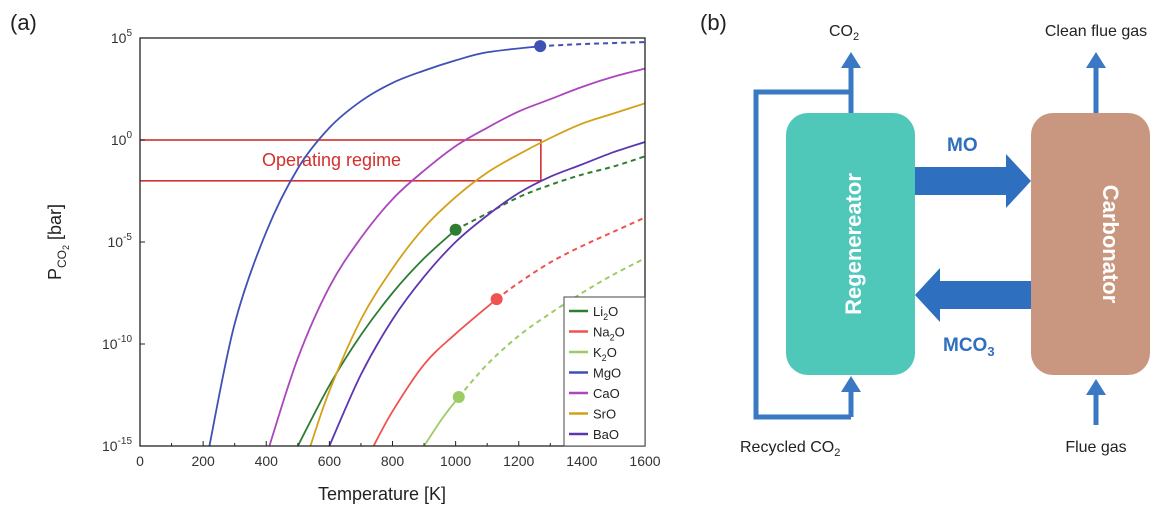 This screenshot has width=1150, height=508. I want to click on x-tick-label: 1400, so click(581, 461).